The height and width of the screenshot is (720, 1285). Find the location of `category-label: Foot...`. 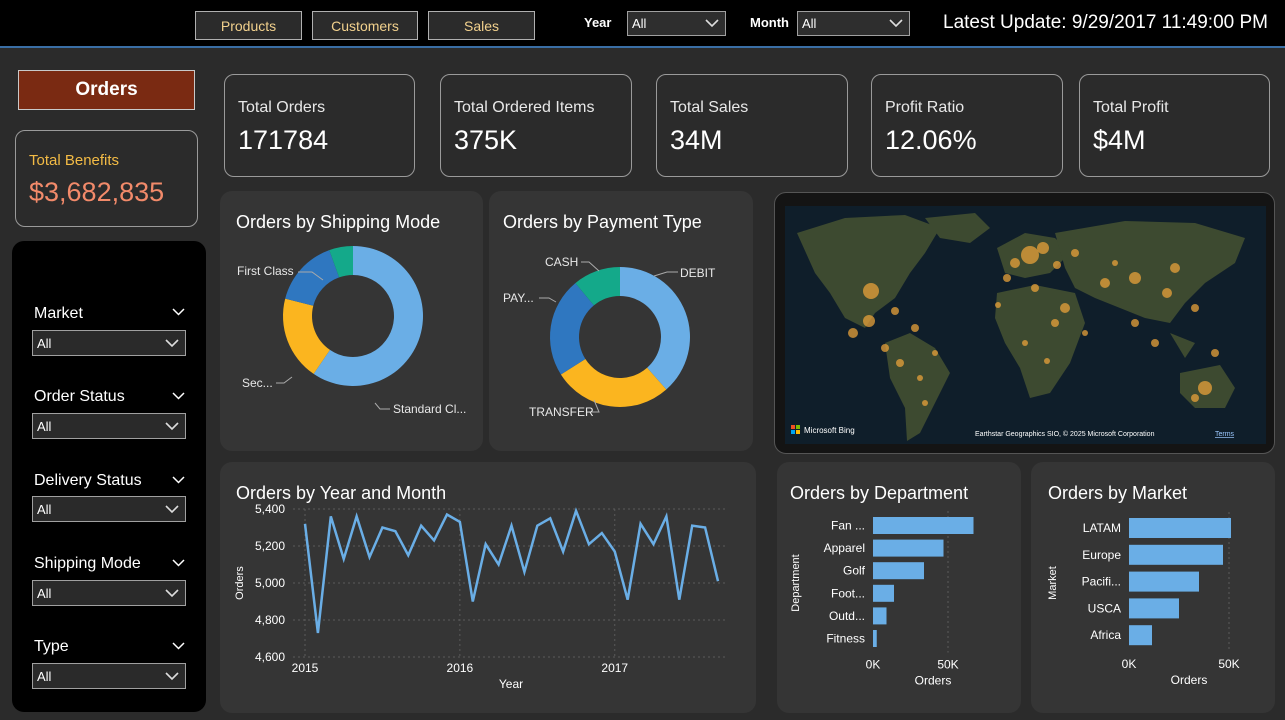

category-label: Foot... is located at coordinates (848, 593).